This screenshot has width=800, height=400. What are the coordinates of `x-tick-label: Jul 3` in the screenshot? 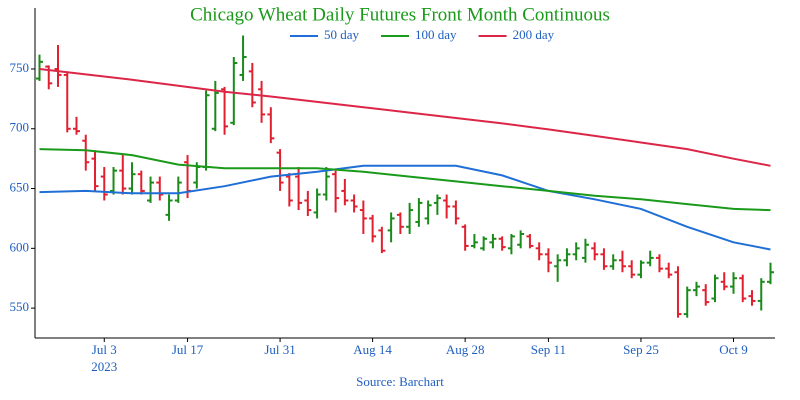 It's located at (104, 349).